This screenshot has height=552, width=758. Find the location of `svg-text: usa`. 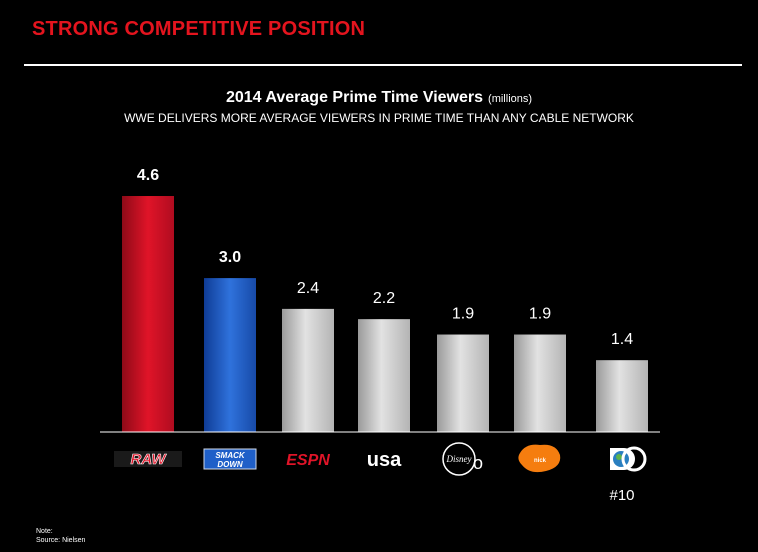

svg-text: usa is located at coordinates (384, 460).